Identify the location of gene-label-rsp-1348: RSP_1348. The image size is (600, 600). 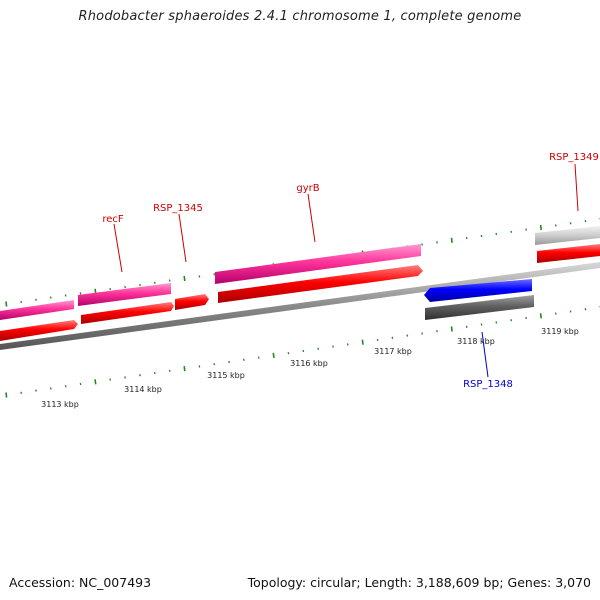
(488, 360).